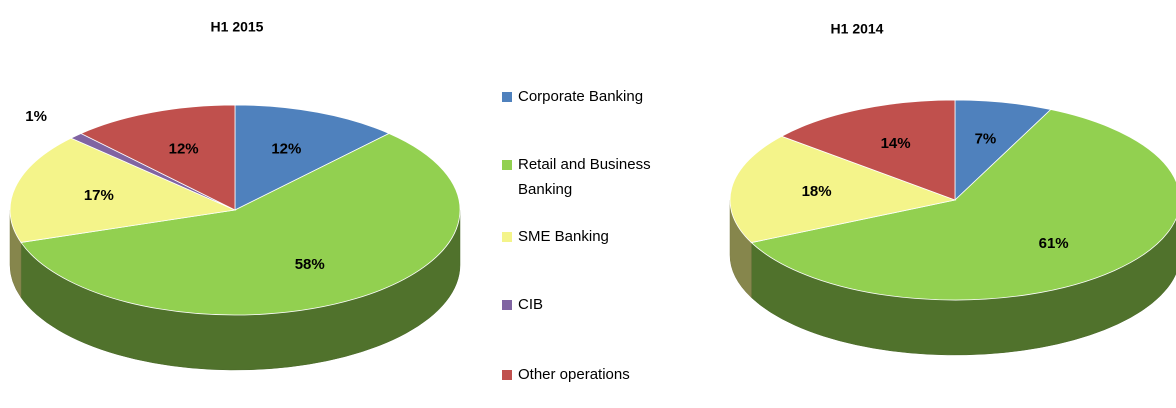 The image size is (1176, 408). I want to click on data-label: 7%, so click(986, 138).